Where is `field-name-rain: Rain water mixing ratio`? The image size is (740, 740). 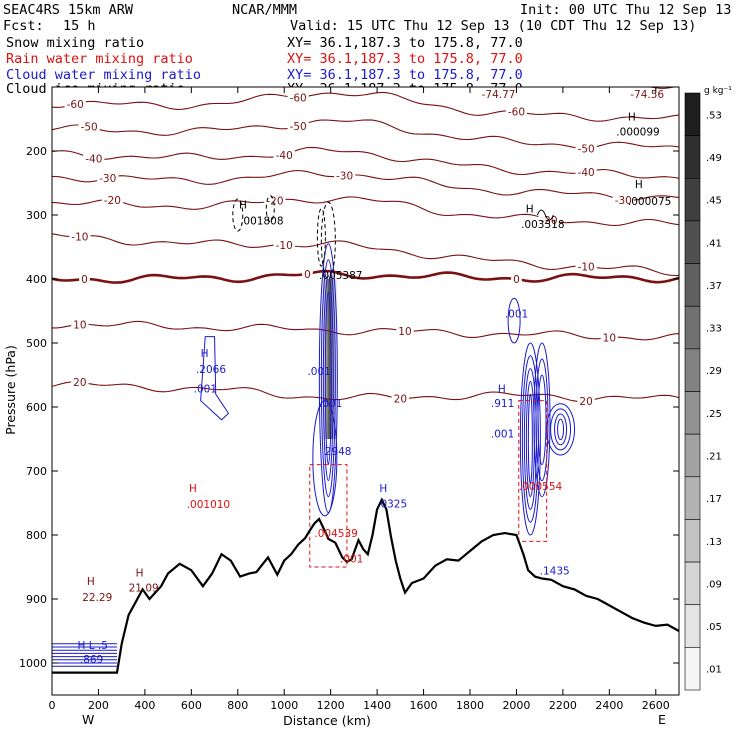 field-name-rain: Rain water mixing ratio is located at coordinates (99, 59).